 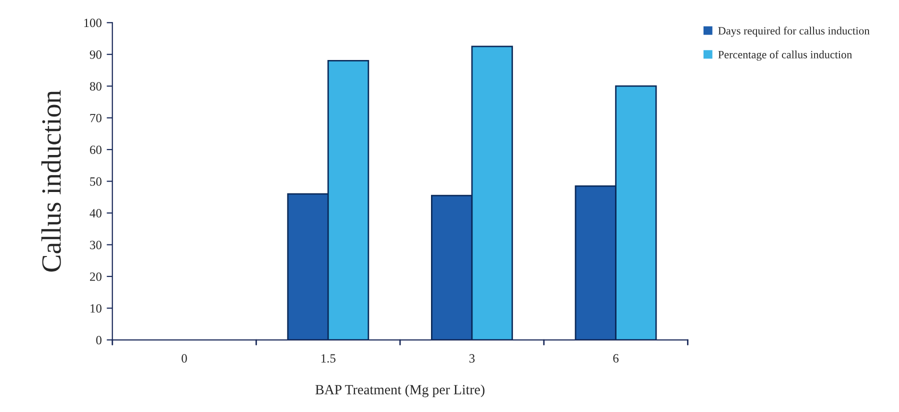 What do you see at coordinates (96, 276) in the screenshot?
I see `y-tick-label: 20` at bounding box center [96, 276].